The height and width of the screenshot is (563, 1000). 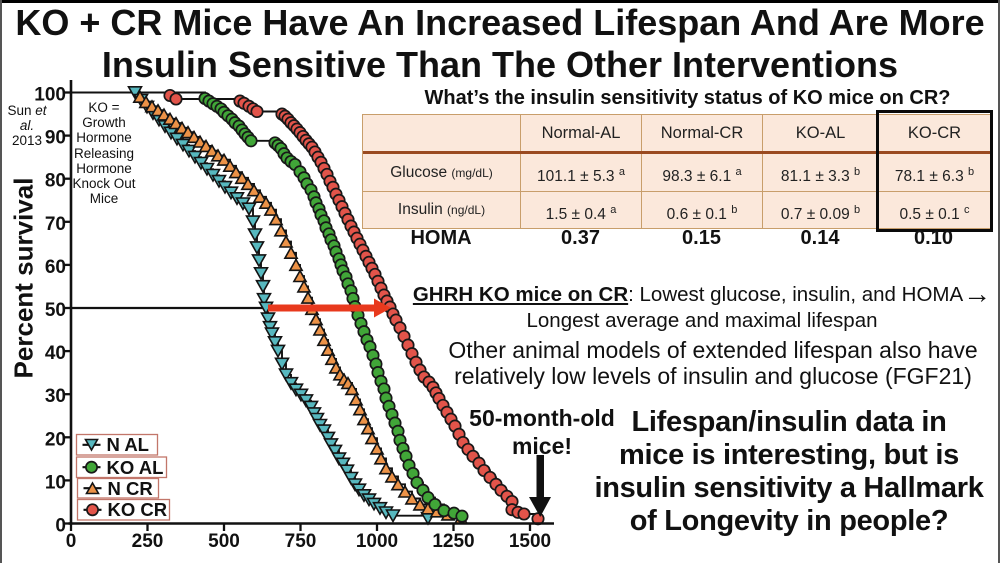 I want to click on svg-text: 30, so click(x=55, y=396).